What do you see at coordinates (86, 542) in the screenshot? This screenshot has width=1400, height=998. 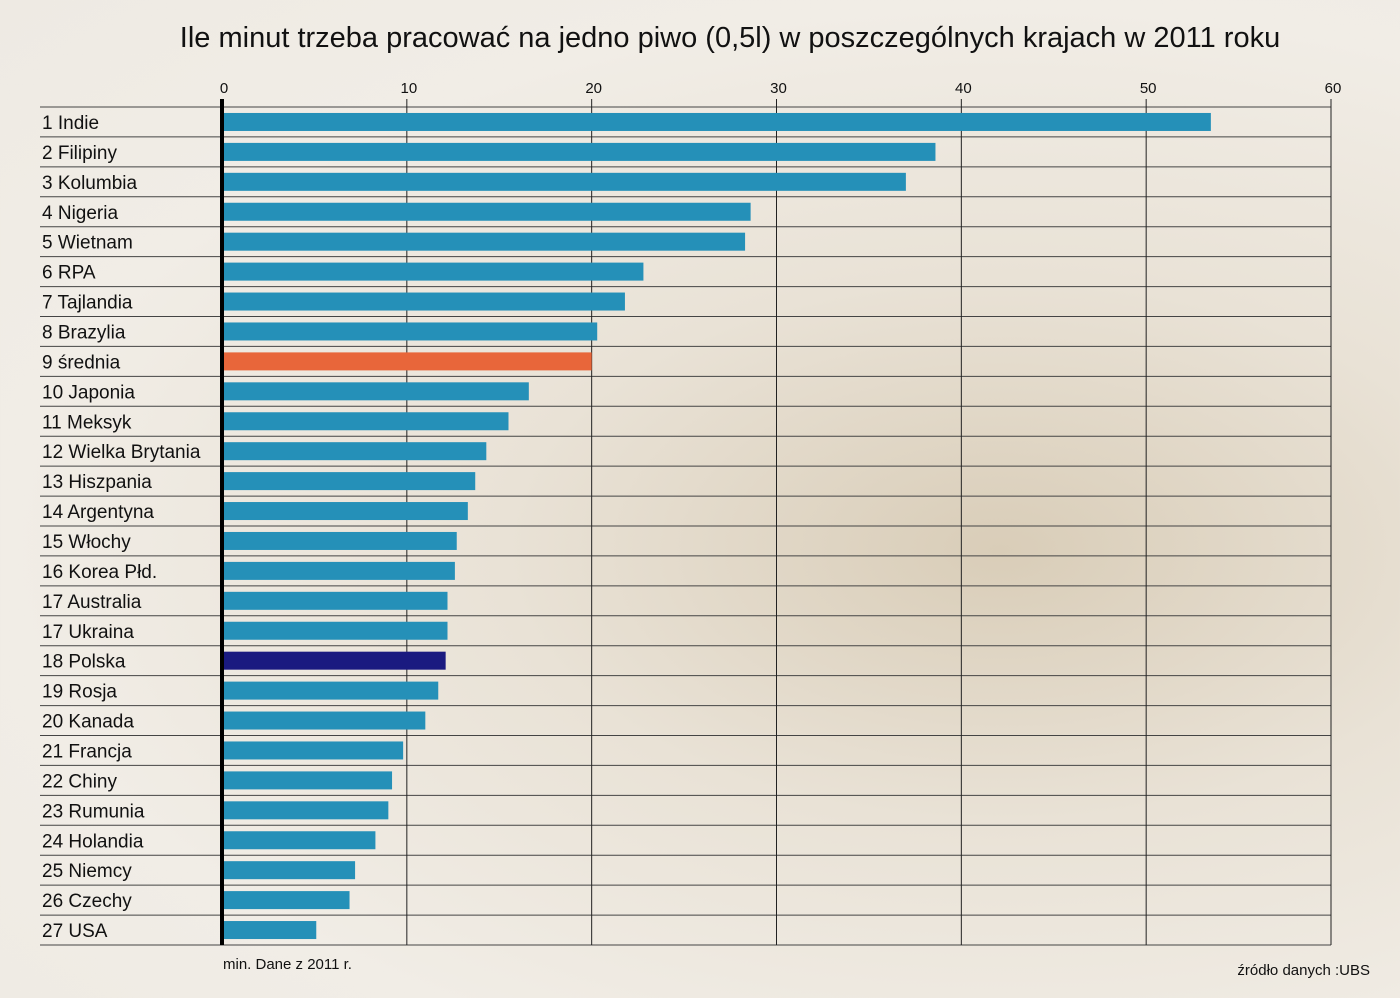 I see `category-label: 15 Włochy` at bounding box center [86, 542].